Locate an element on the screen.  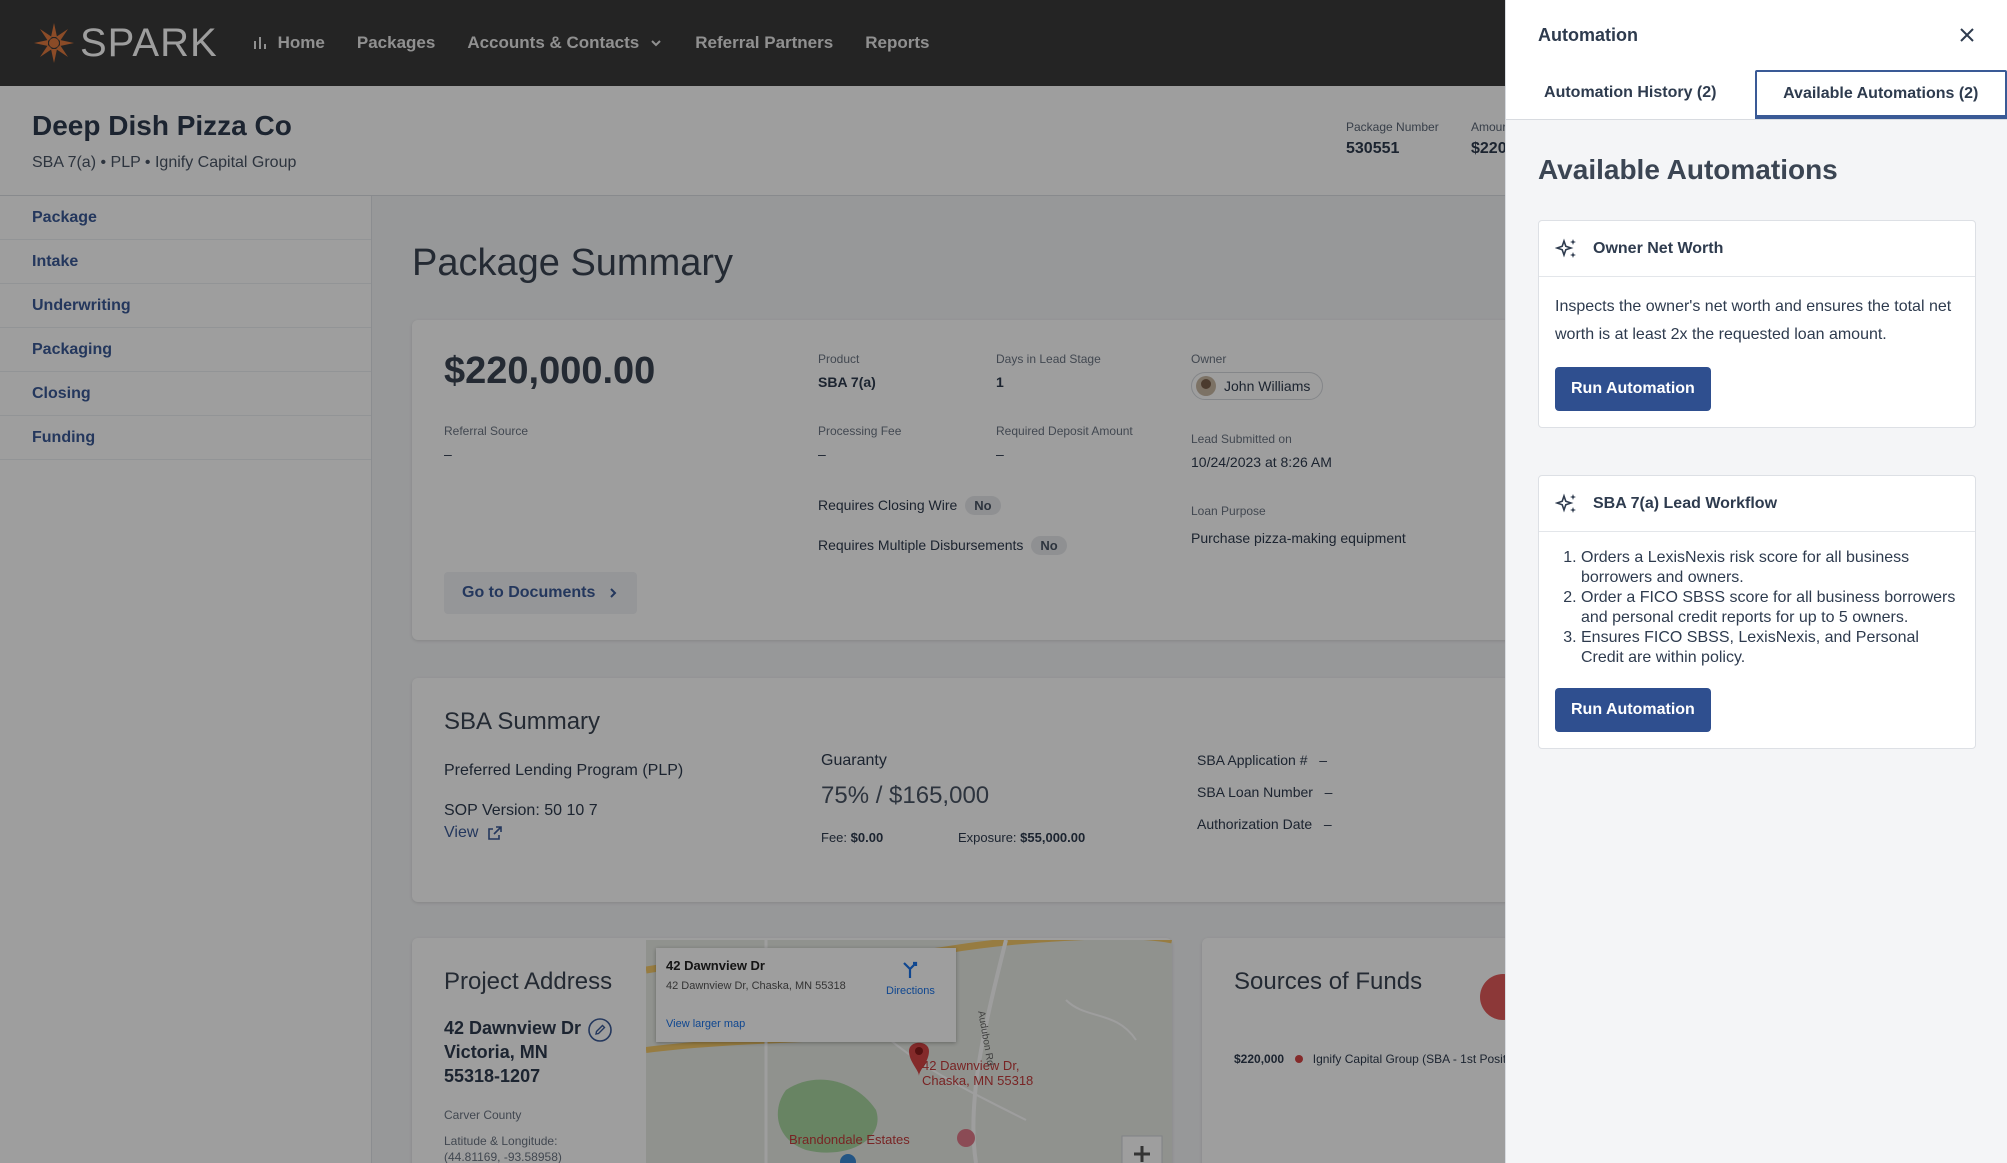
disbursements-row: Requires Multiple Disbursements No is located at coordinates (942, 545).